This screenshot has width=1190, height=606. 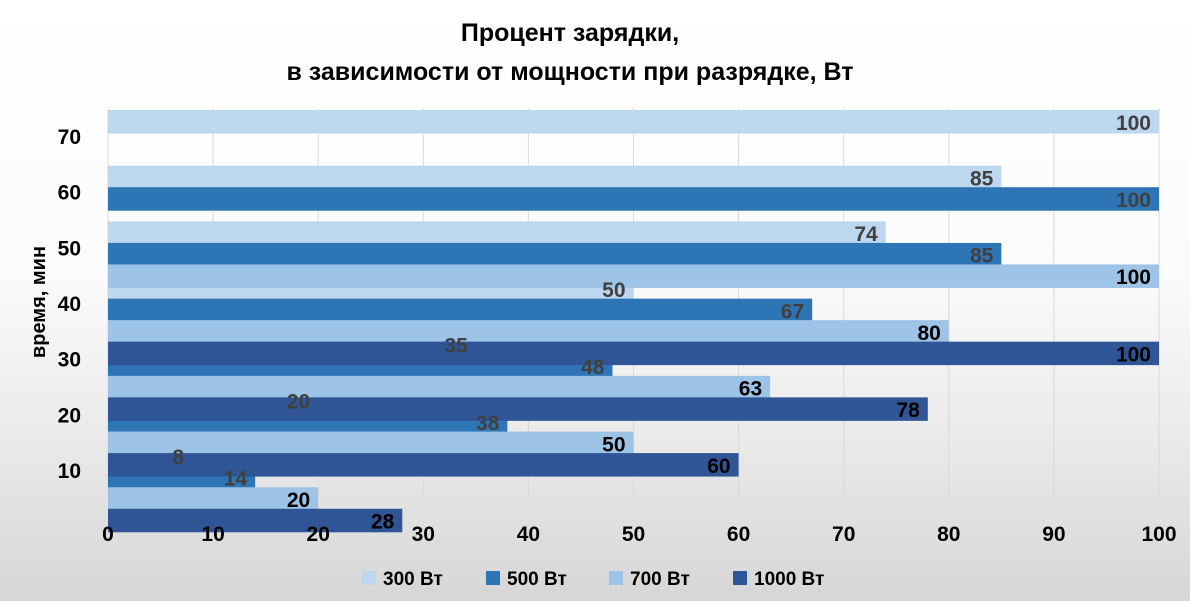 What do you see at coordinates (570, 33) in the screenshot?
I see `chart-title-line-1: Процент зарядки,` at bounding box center [570, 33].